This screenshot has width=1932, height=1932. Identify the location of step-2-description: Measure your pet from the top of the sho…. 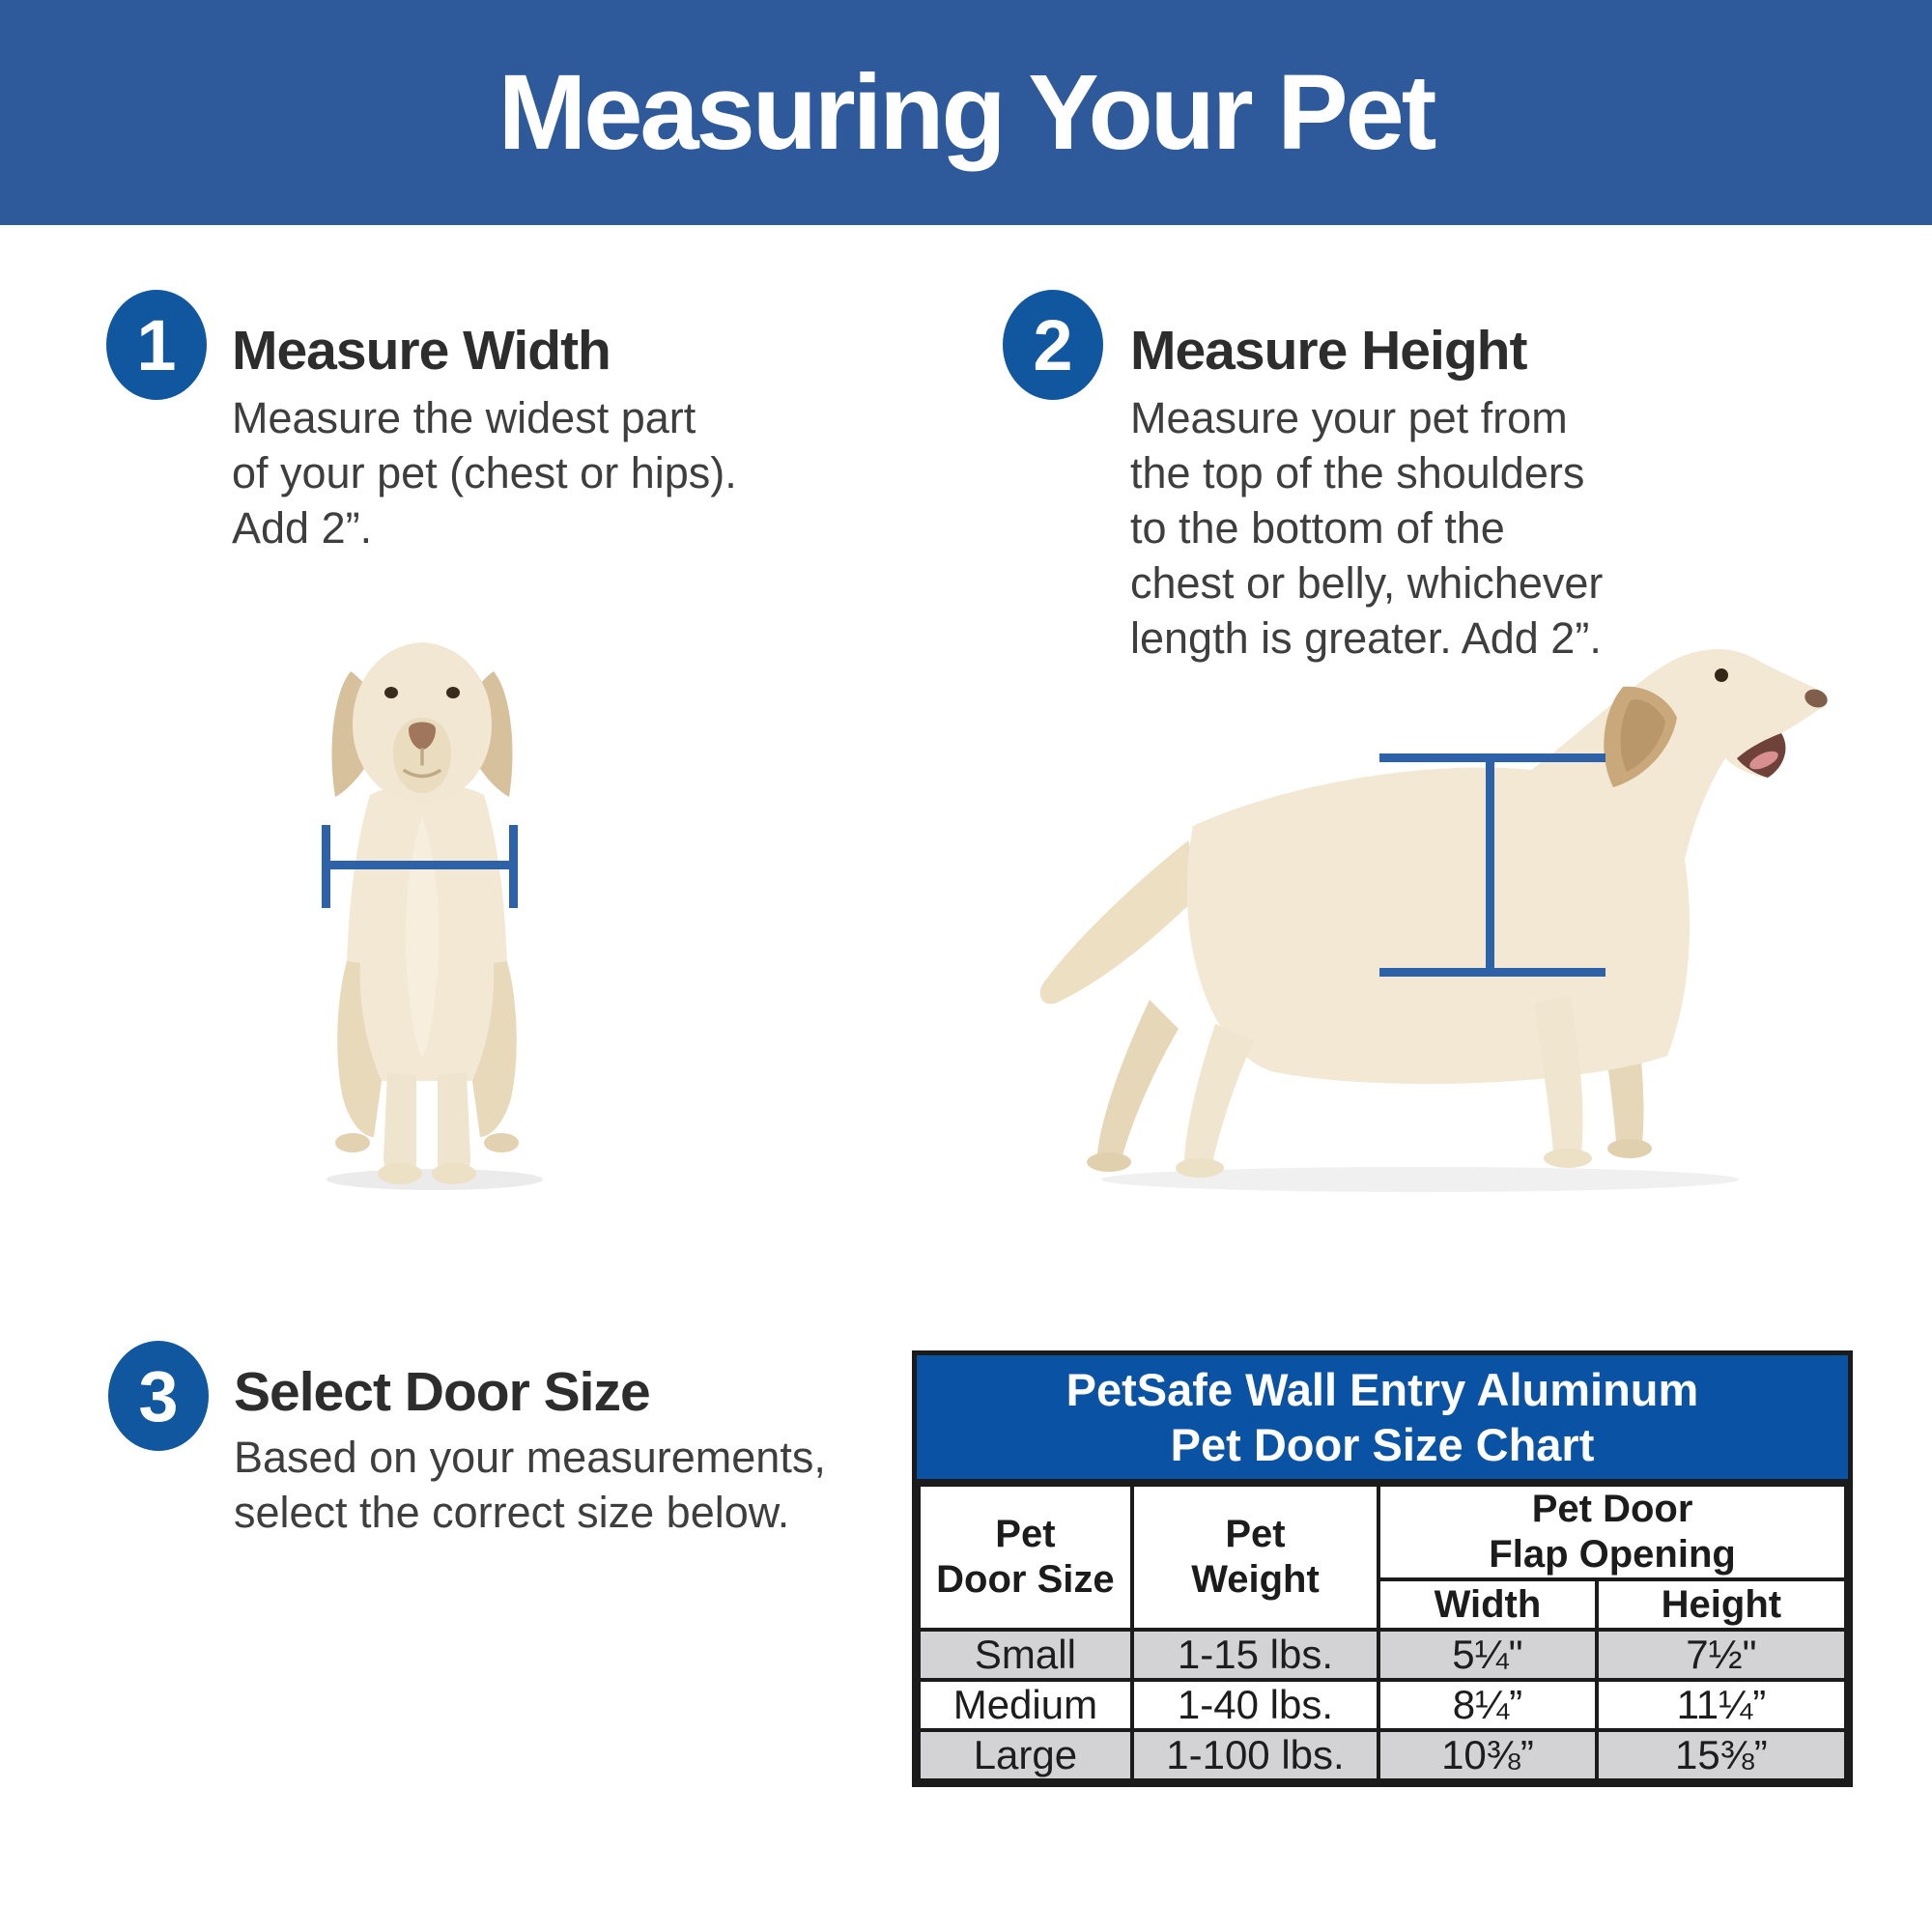
(1366, 528).